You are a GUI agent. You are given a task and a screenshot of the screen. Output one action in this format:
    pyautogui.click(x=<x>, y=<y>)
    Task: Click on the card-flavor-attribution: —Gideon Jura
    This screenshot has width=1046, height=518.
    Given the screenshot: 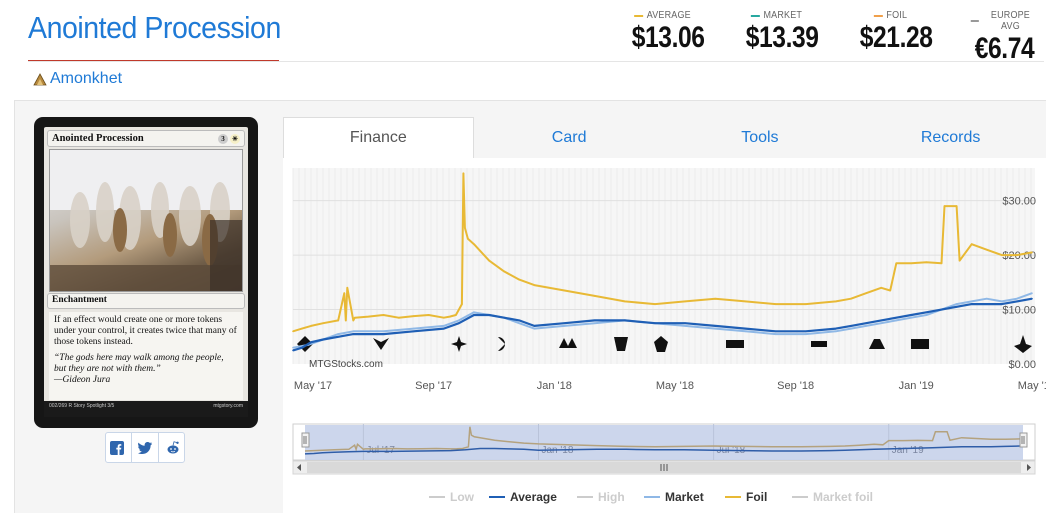 What is the action you would take?
    pyautogui.click(x=82, y=380)
    